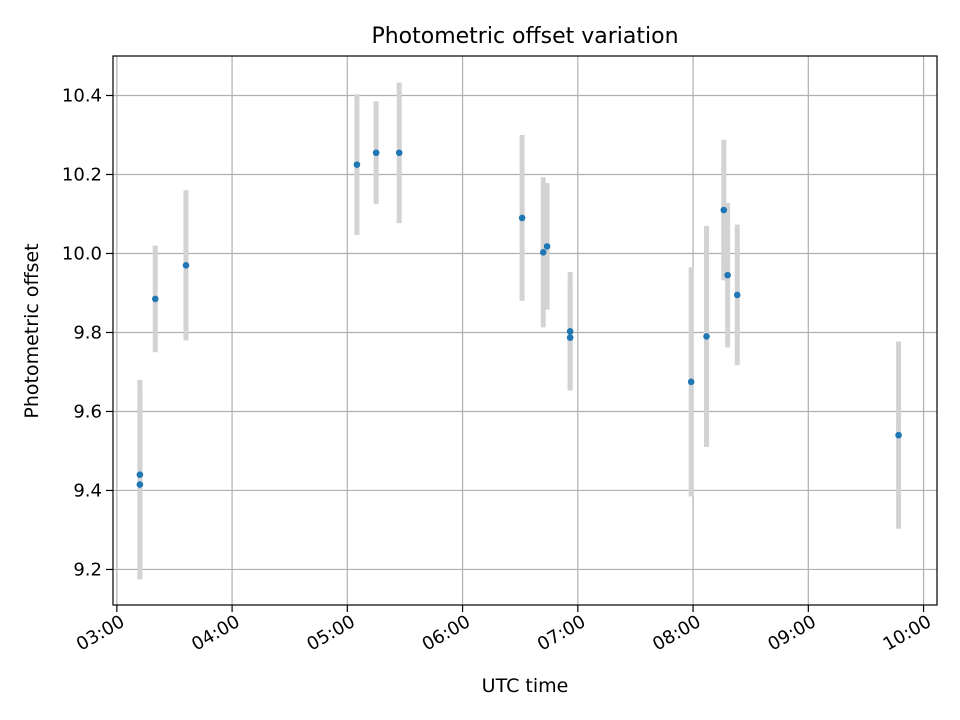 This screenshot has height=720, width=960. What do you see at coordinates (32, 330) in the screenshot?
I see `y-axis-label: Photometric offset` at bounding box center [32, 330].